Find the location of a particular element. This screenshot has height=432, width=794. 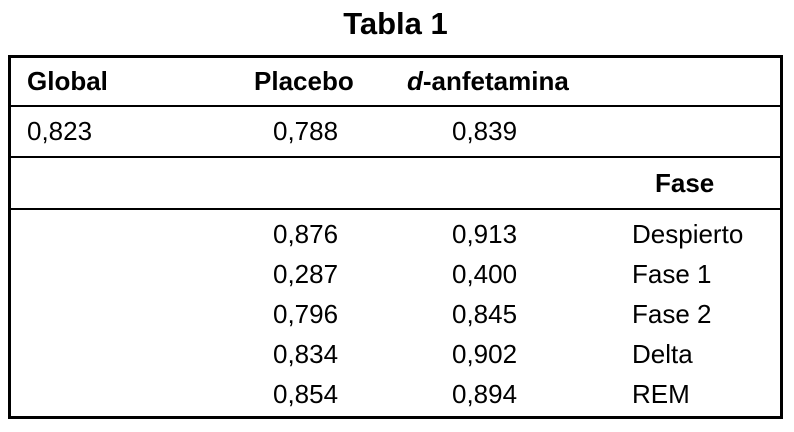

col-header-global: Global is located at coordinates (67, 81).